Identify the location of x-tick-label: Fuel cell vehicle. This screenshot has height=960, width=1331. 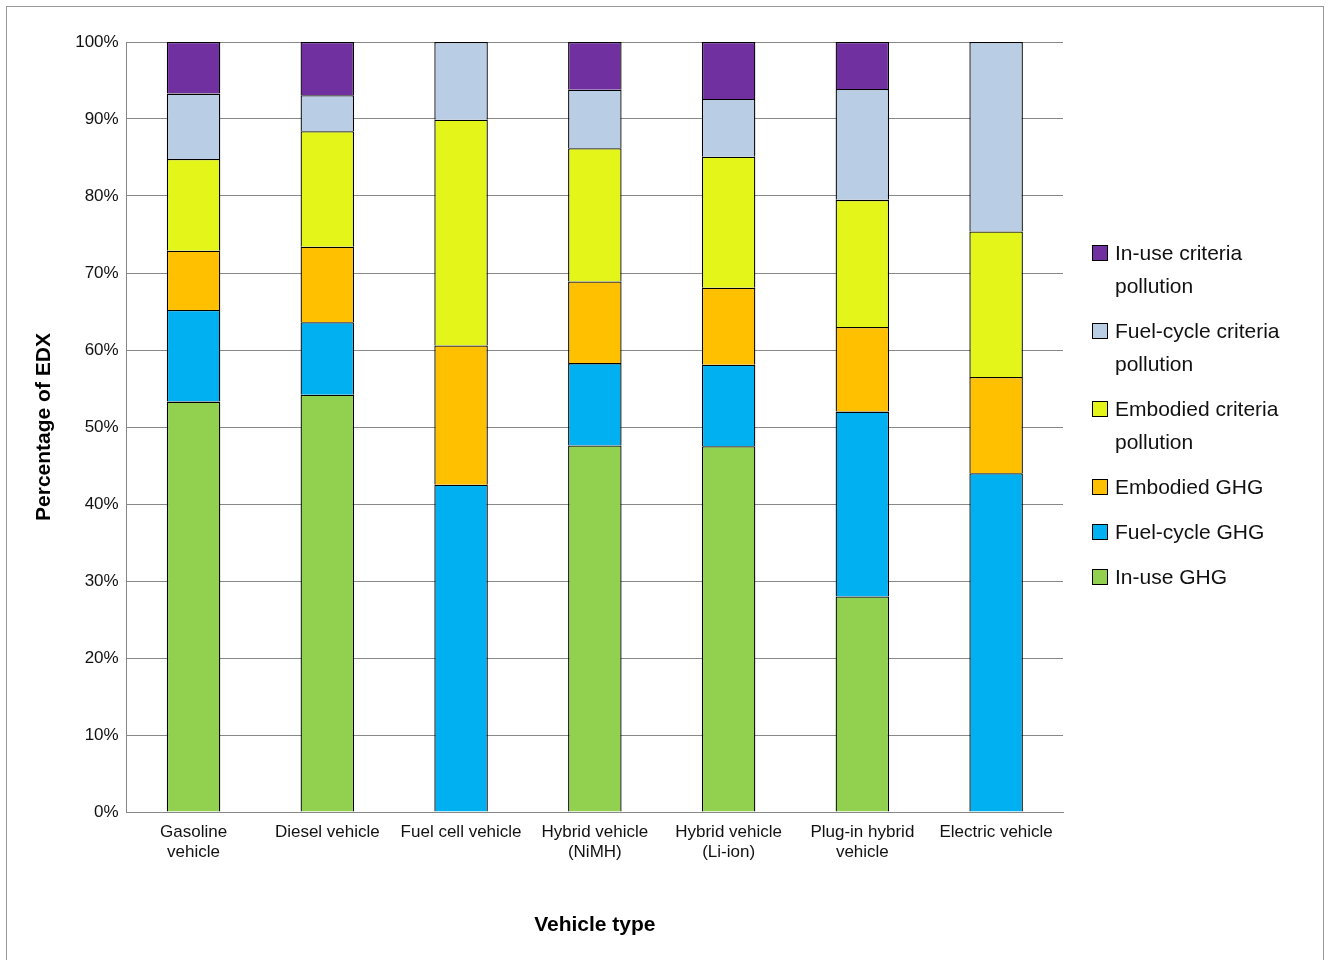
(461, 831).